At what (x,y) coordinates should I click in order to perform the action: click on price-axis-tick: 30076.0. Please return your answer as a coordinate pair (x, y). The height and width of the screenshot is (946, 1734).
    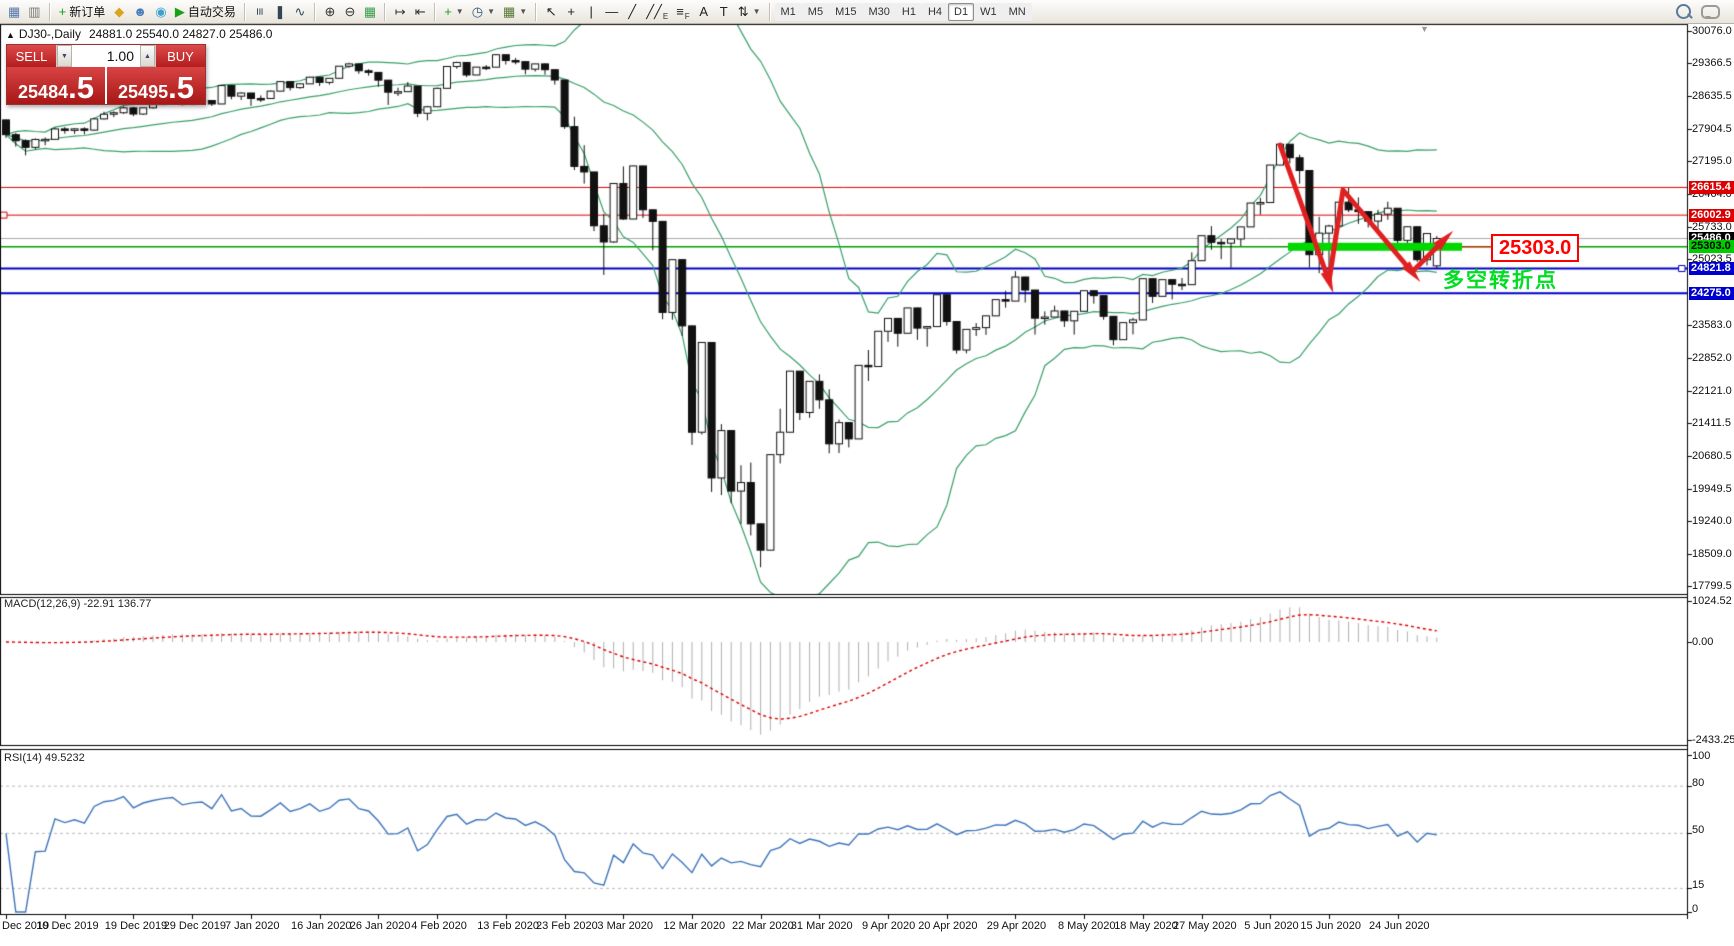
    Looking at the image, I should click on (1712, 31).